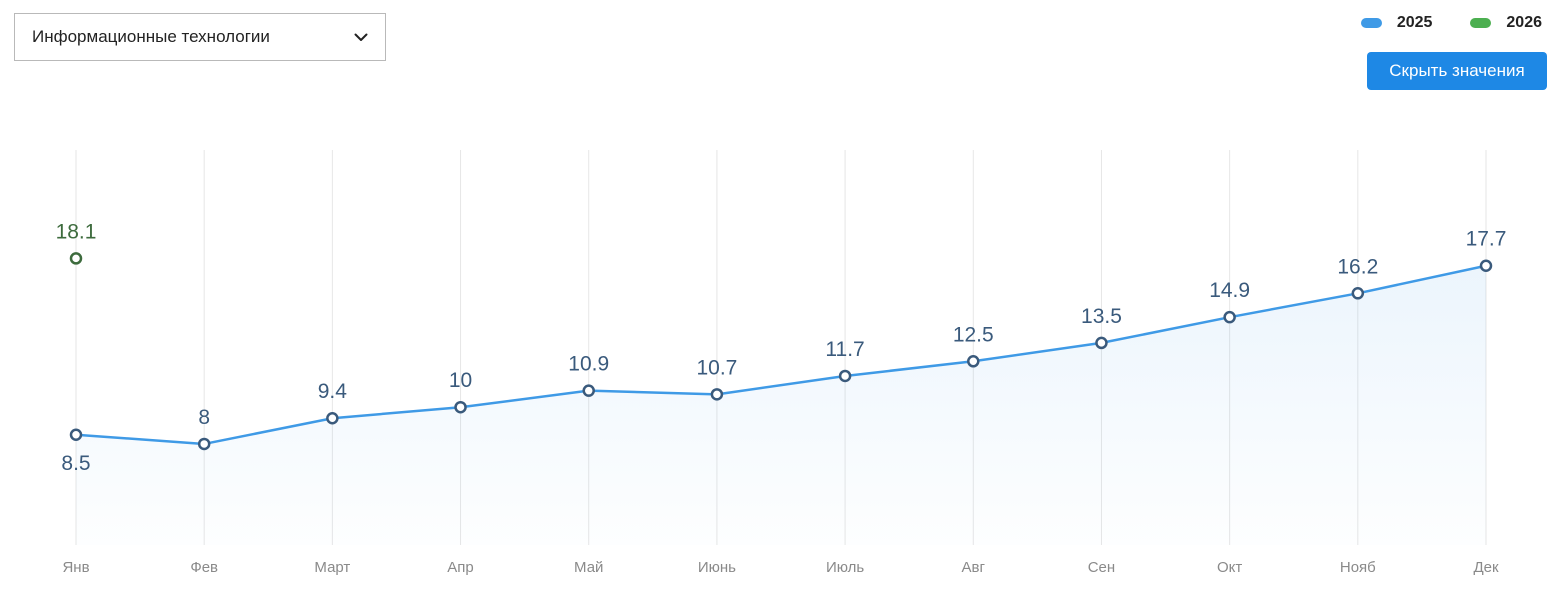 Image resolution: width=1560 pixels, height=605 pixels. I want to click on hide-values-button: Скрыть значения, so click(1457, 71).